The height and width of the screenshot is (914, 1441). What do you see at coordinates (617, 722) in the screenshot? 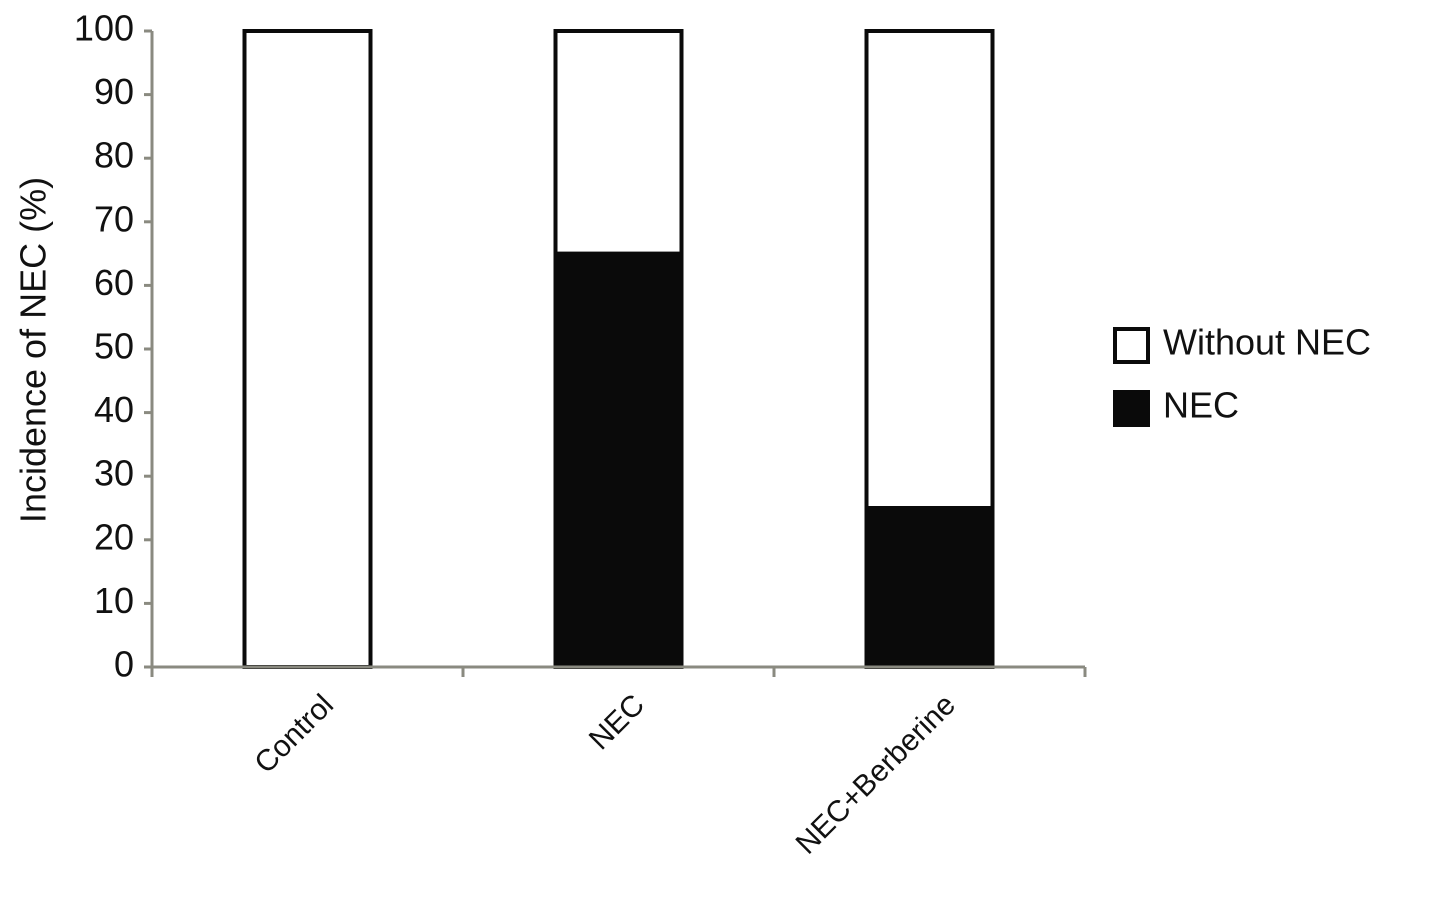
I see `x-tick-label: NEC` at bounding box center [617, 722].